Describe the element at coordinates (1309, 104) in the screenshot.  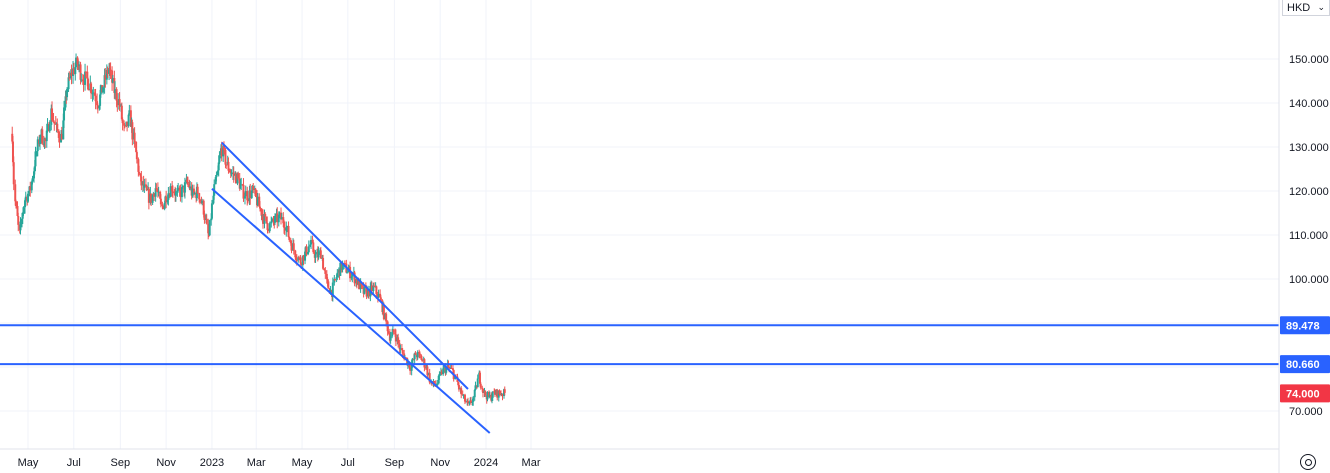
I see `y-tick-label: 140.000` at that location.